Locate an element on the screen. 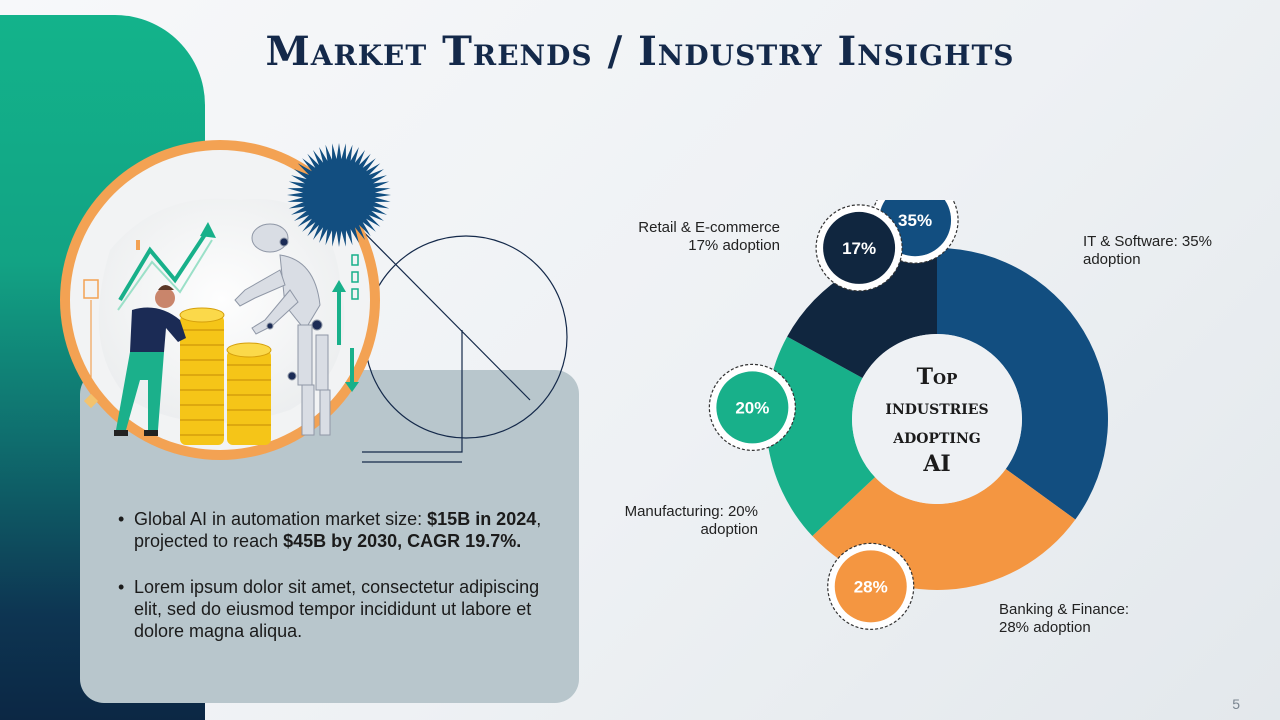  donut-center is located at coordinates (937, 419).